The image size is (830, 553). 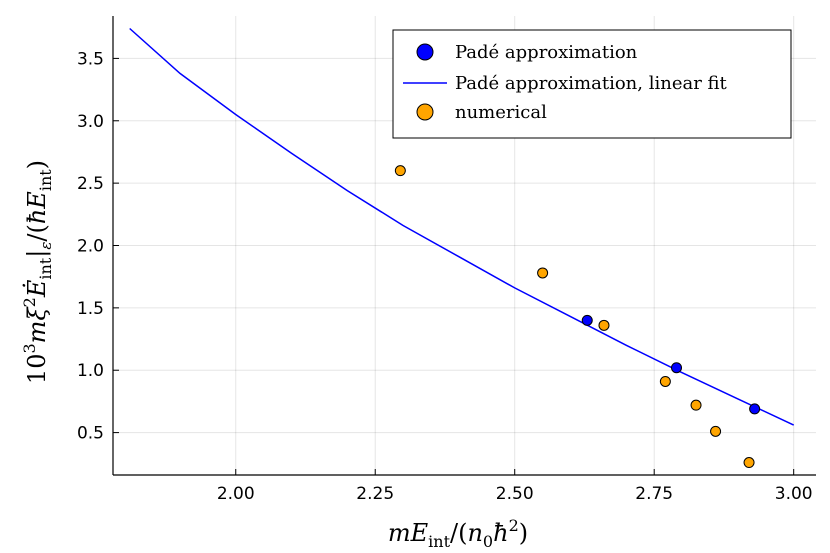 What do you see at coordinates (425, 112) in the screenshot?
I see `legend-marker-numerical` at bounding box center [425, 112].